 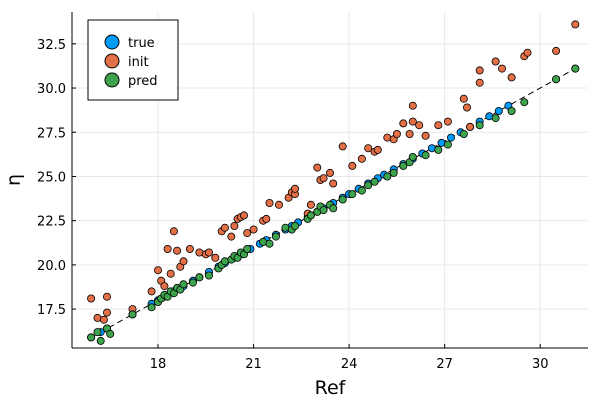 I want to click on legend-marker-true, so click(x=112, y=42).